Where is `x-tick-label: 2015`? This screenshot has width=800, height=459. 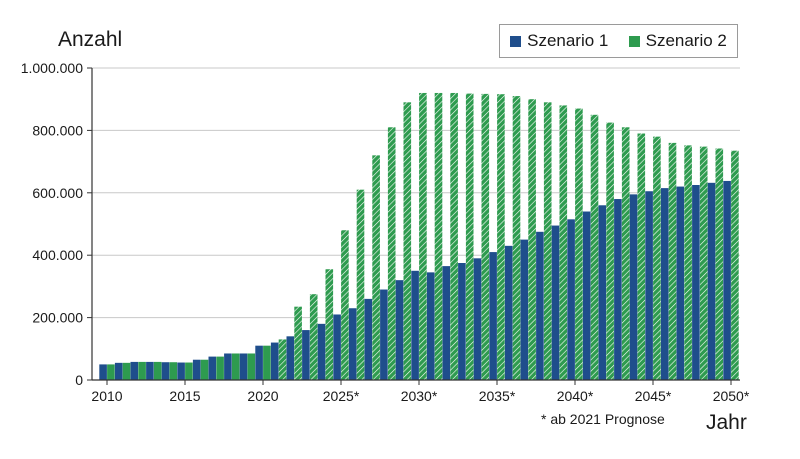 x-tick-label: 2015 is located at coordinates (184, 396).